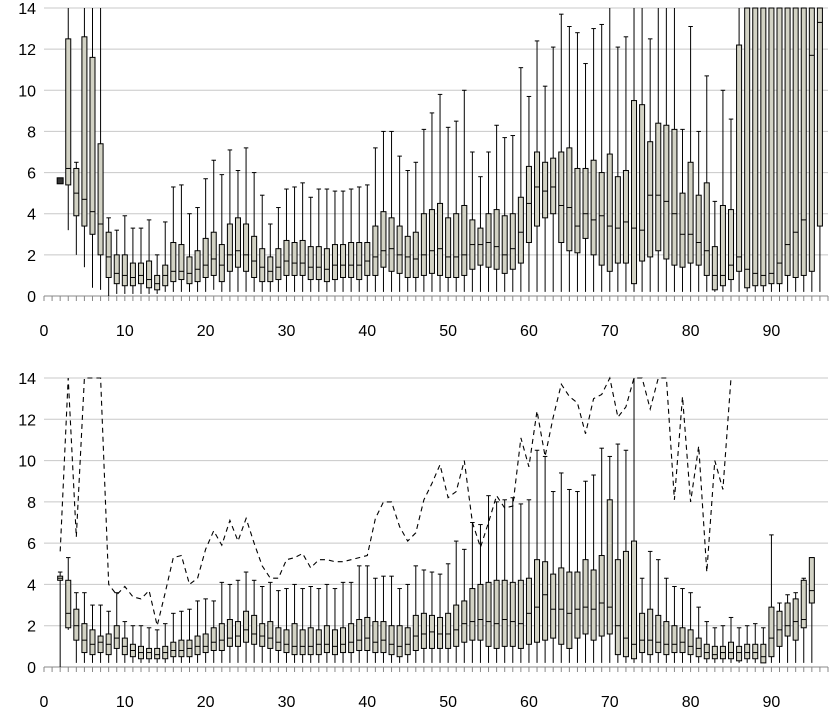 The width and height of the screenshot is (834, 709). I want to click on y-tick-label: 6, so click(31, 174).